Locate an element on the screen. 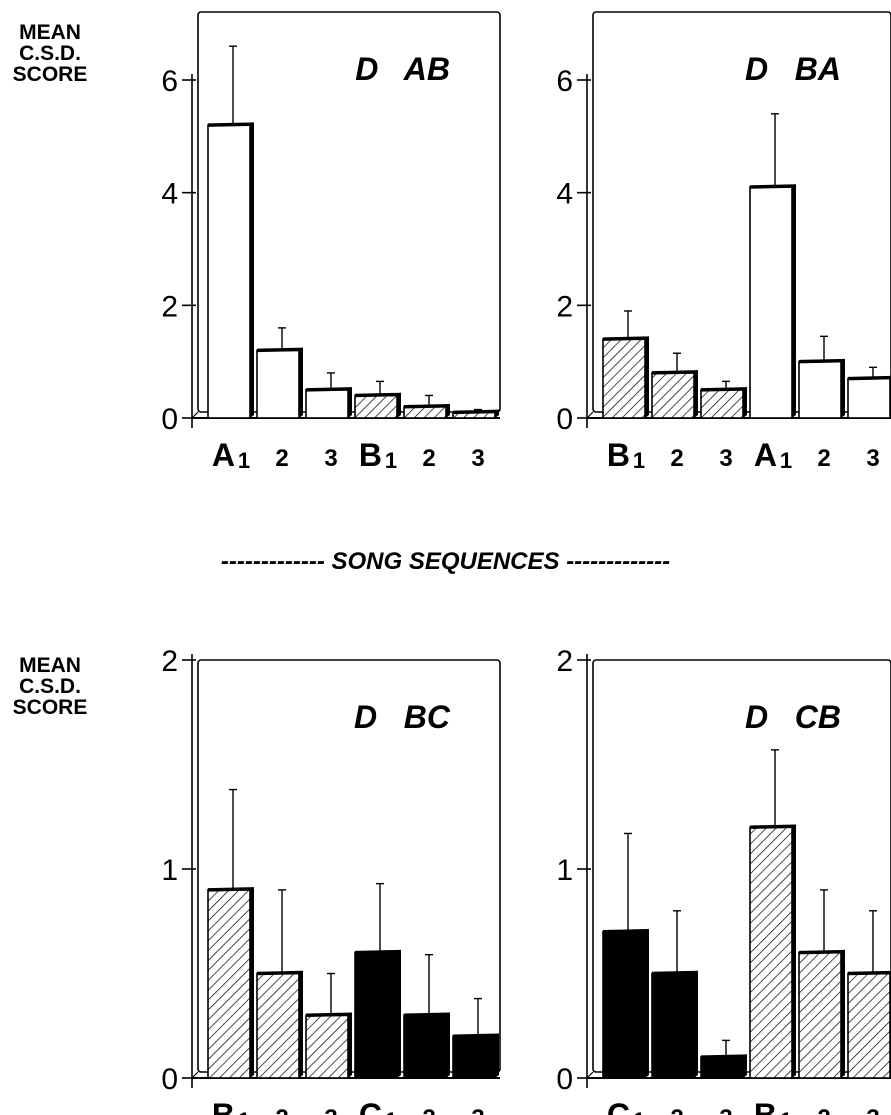 This screenshot has height=1115, width=891. y-axis-title-top: MEAN C.S.D. SCORE is located at coordinates (50, 53).